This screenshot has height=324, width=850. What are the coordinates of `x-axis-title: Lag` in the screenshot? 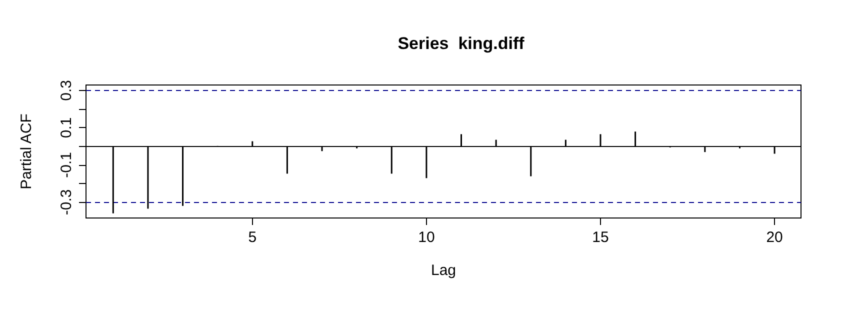 It's located at (443, 270).